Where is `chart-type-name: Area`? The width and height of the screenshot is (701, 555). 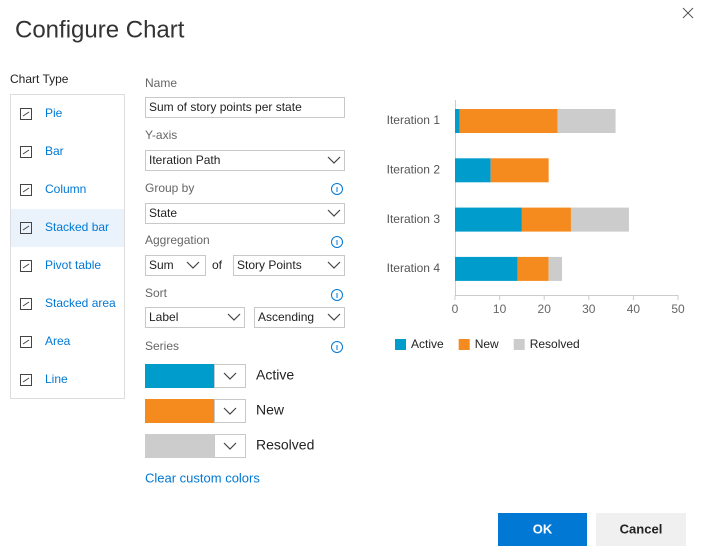
chart-type-name: Area is located at coordinates (58, 341).